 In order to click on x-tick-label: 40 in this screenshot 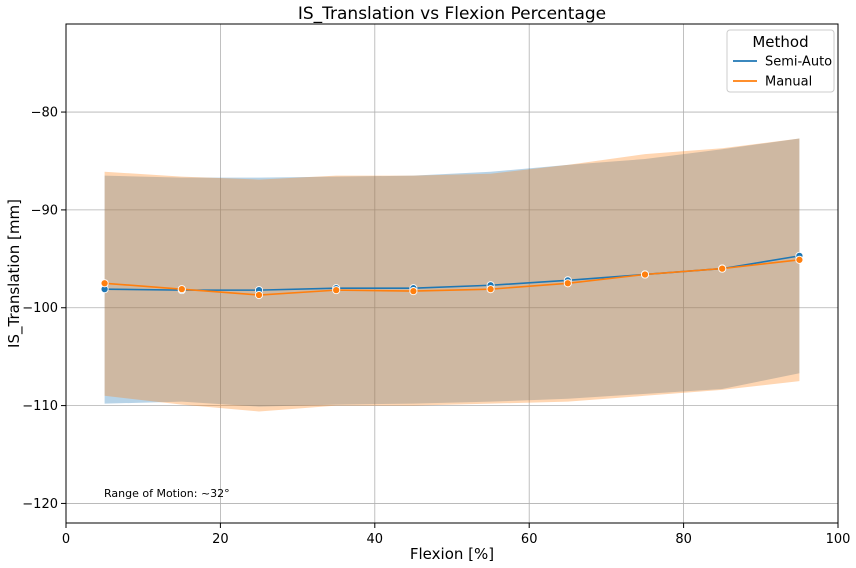, I will do `click(375, 539)`.